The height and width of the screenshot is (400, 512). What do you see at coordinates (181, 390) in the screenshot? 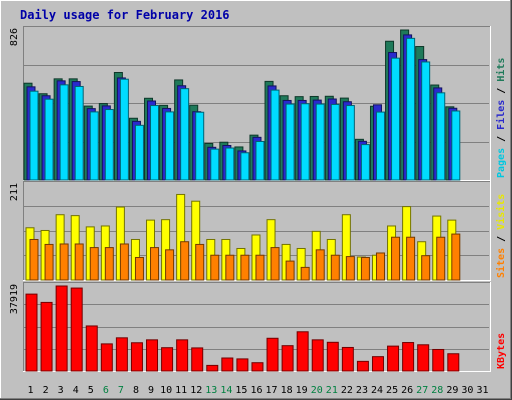
I see `x-tick-label: 11` at bounding box center [181, 390].